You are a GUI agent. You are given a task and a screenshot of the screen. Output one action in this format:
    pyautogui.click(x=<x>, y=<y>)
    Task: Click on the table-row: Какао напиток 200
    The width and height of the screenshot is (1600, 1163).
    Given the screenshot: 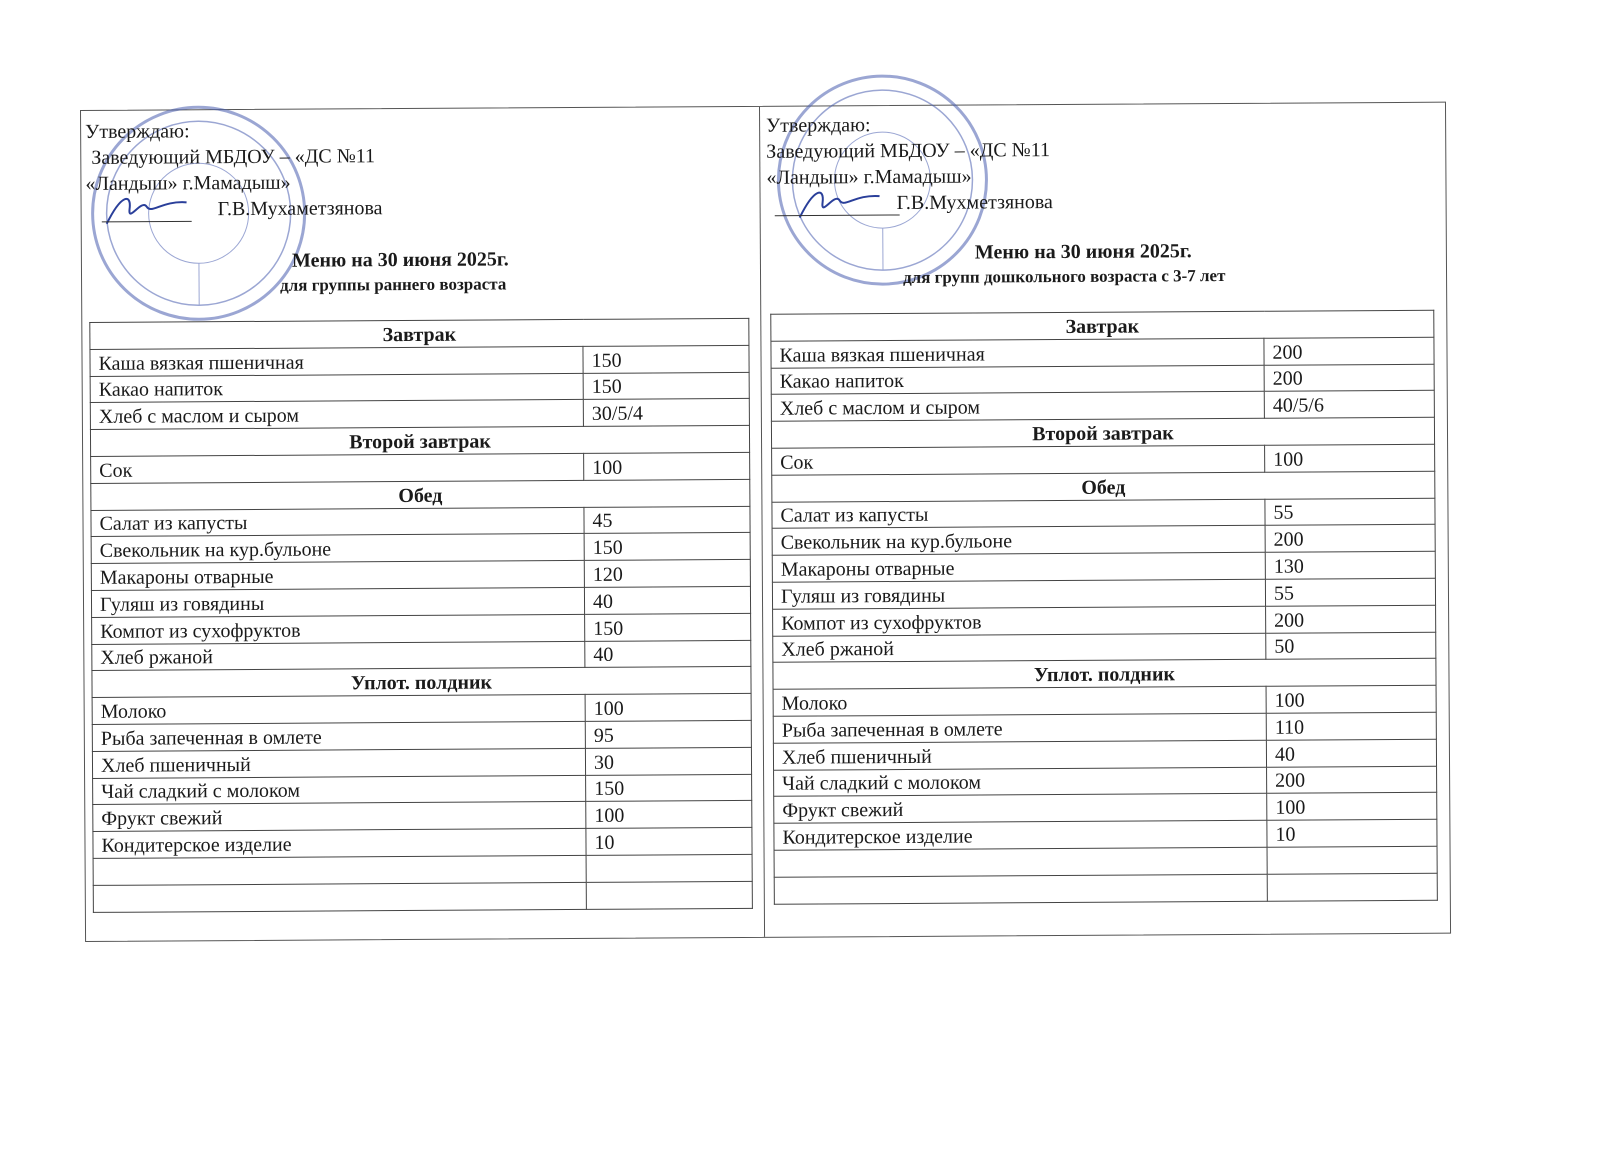 What is the action you would take?
    pyautogui.click(x=1103, y=379)
    